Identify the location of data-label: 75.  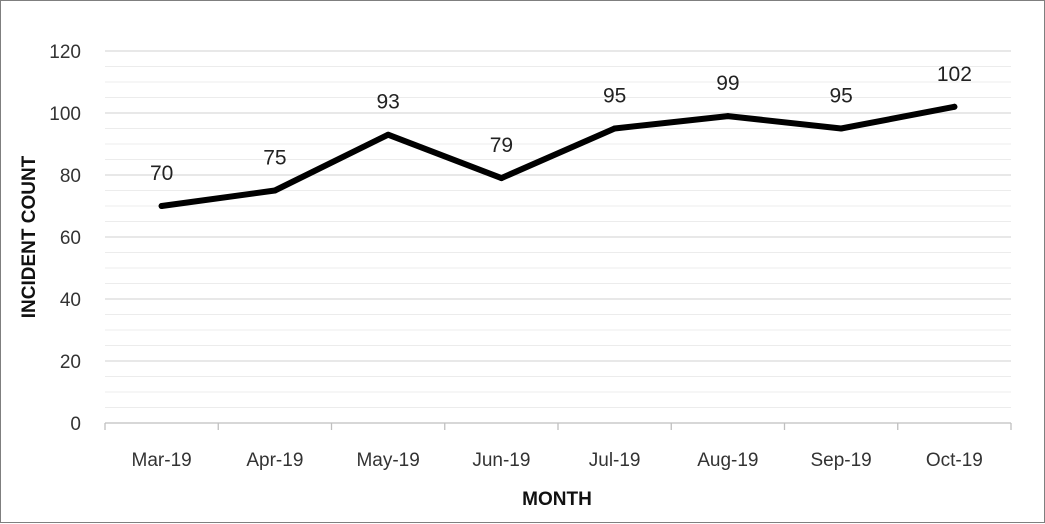
(274, 158).